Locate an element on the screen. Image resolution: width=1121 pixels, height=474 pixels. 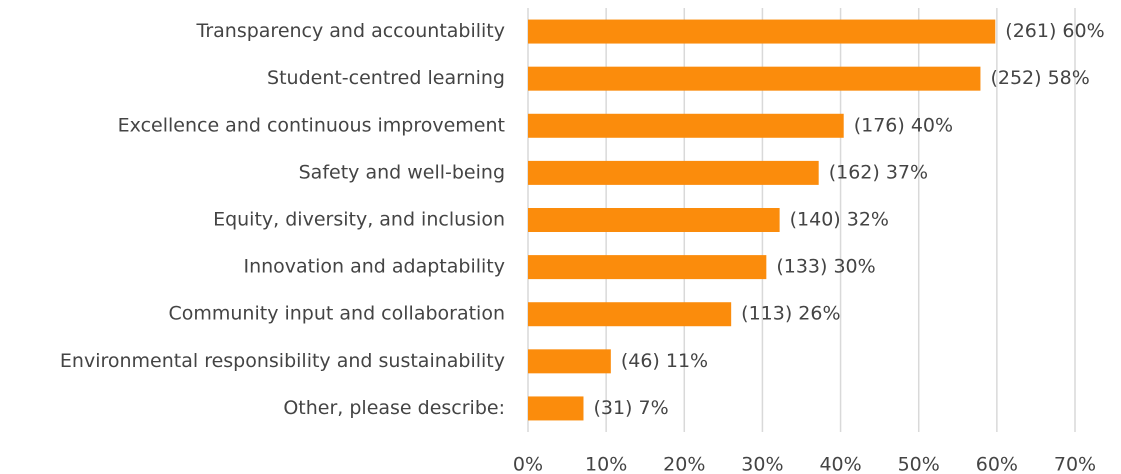
y-tick-label: Equity, diversity, and inclusion is located at coordinates (359, 220).